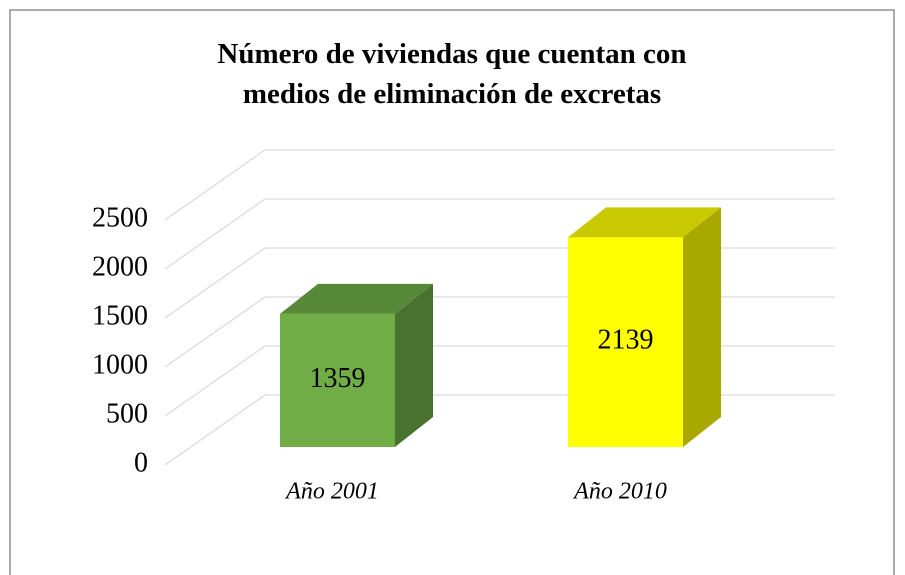 The width and height of the screenshot is (905, 575). What do you see at coordinates (331, 492) in the screenshot?
I see `x-tick-label: Año 2001` at bounding box center [331, 492].